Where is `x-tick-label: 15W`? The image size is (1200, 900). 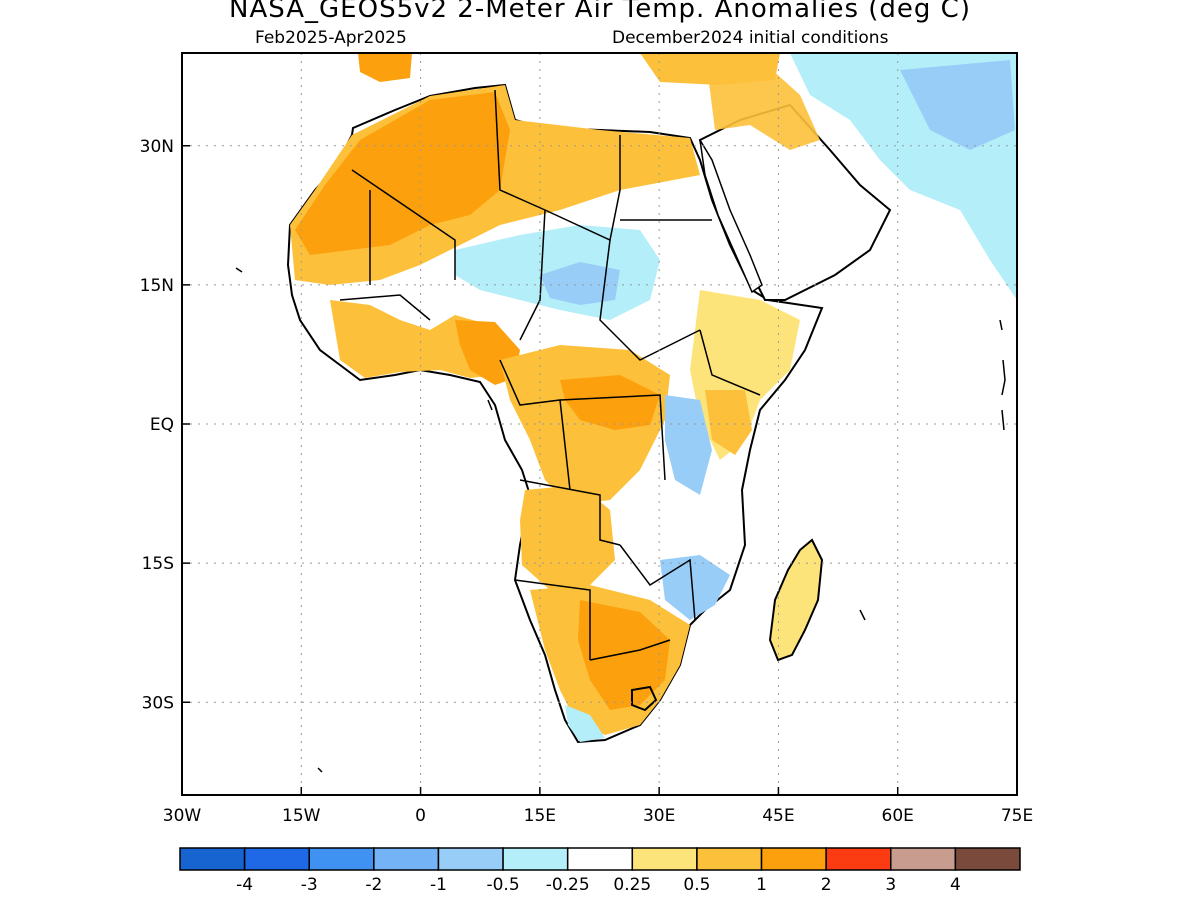 x-tick-label: 15W is located at coordinates (301, 816).